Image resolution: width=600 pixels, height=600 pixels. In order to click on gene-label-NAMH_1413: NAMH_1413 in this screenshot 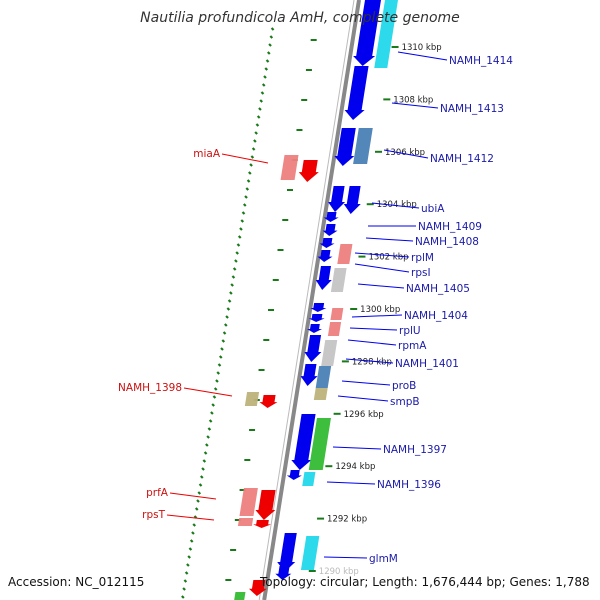, I will do `click(472, 109)`.